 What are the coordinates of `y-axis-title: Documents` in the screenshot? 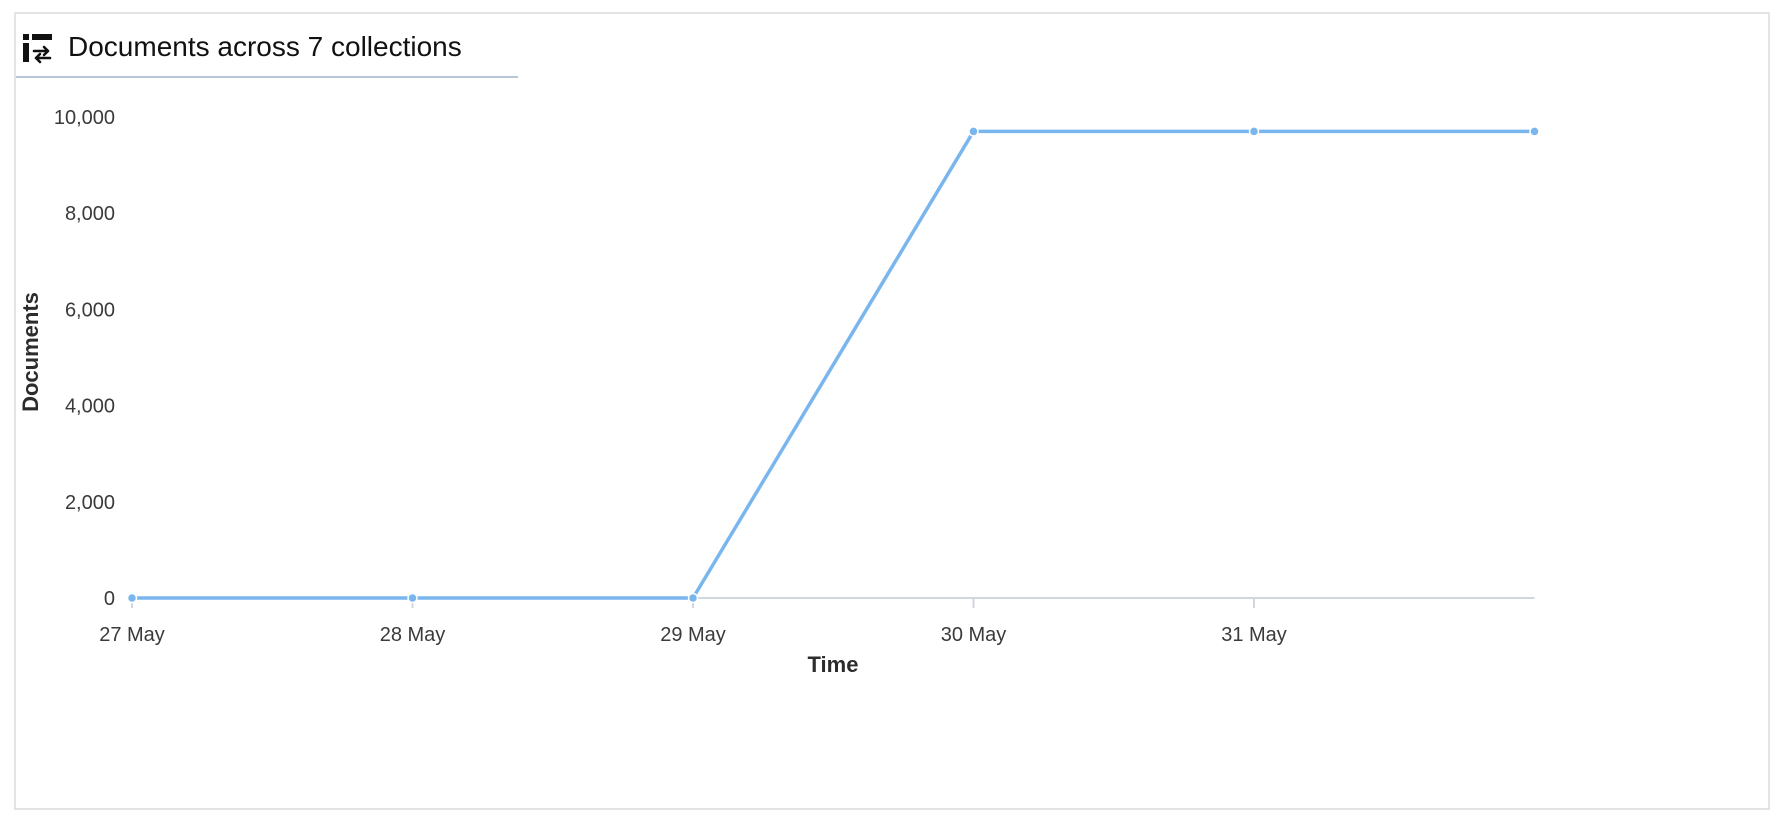 It's located at (30, 352).